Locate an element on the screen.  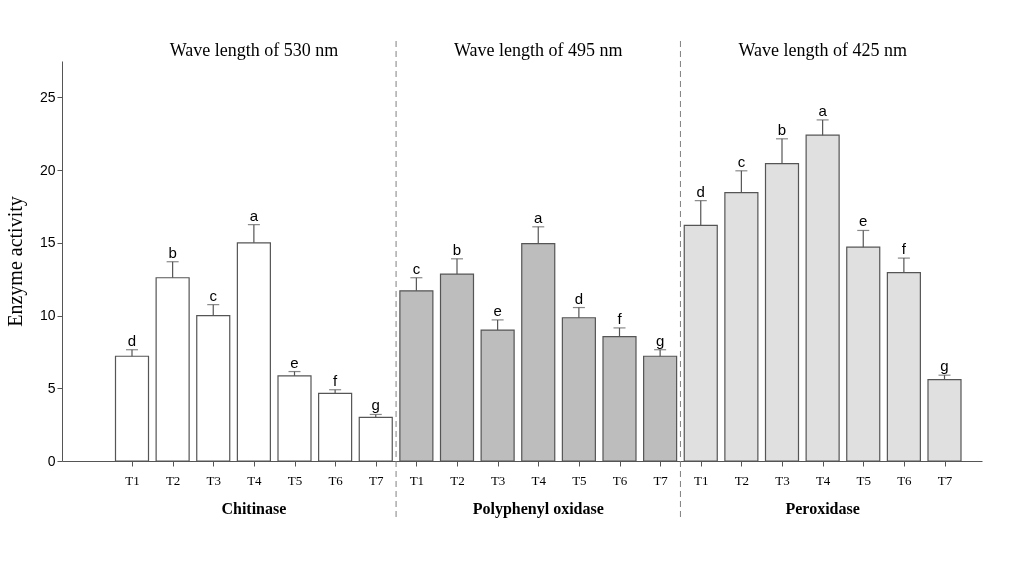
y-tick-label: 5 is located at coordinates (51, 387).